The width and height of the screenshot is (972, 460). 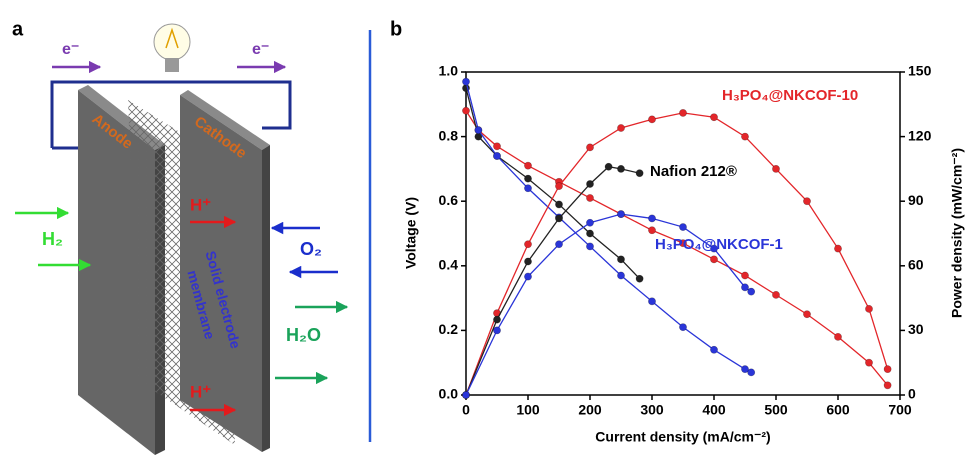 What do you see at coordinates (466, 410) in the screenshot?
I see `x-tick-label: 0` at bounding box center [466, 410].